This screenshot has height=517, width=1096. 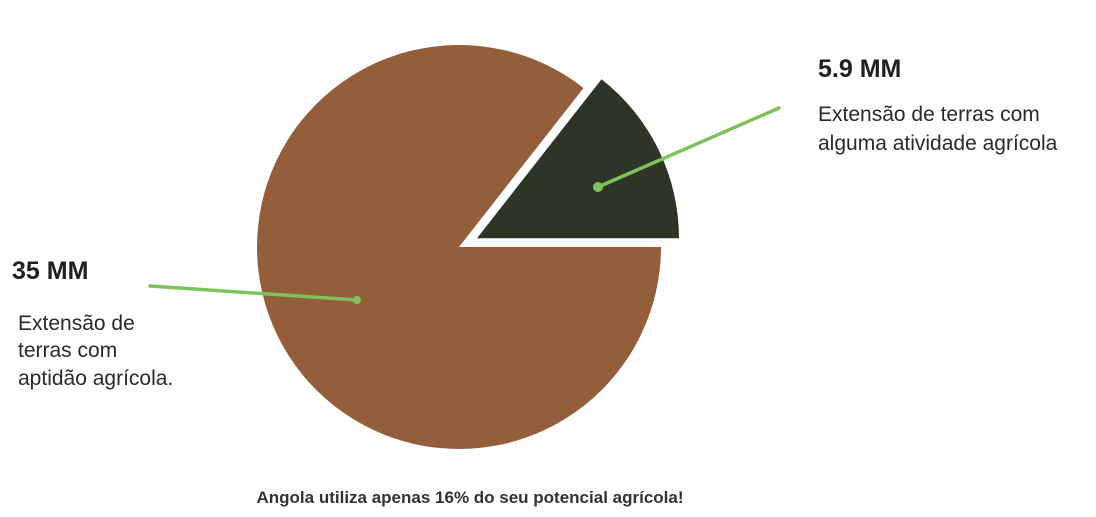 I want to click on pie-slice-atividade-agricola, so click(x=577, y=159).